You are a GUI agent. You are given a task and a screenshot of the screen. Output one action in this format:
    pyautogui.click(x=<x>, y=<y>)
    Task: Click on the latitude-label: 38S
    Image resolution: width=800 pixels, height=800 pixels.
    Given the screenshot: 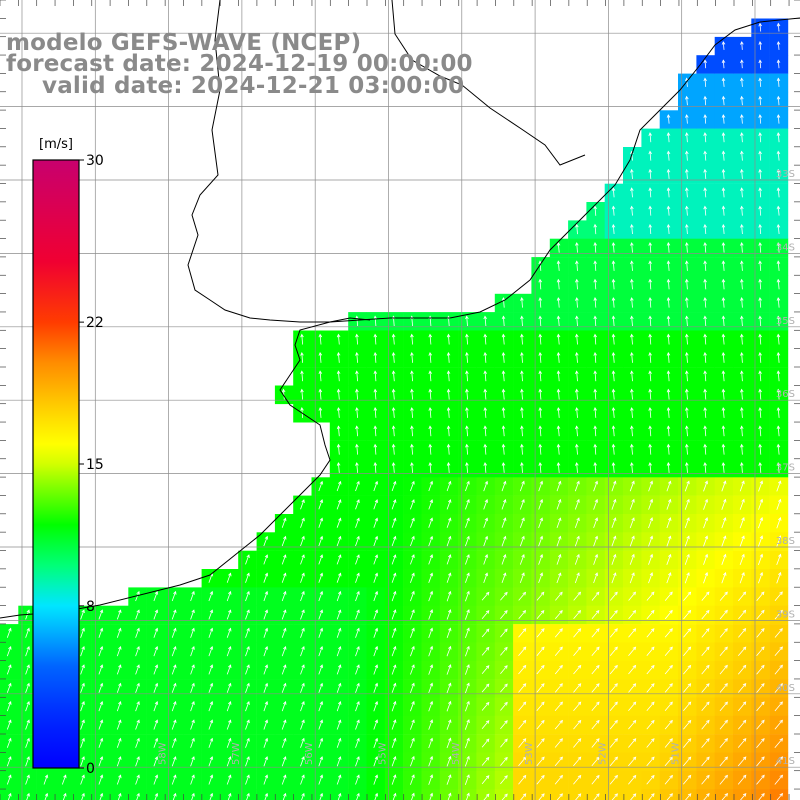 What is the action you would take?
    pyautogui.click(x=785, y=541)
    